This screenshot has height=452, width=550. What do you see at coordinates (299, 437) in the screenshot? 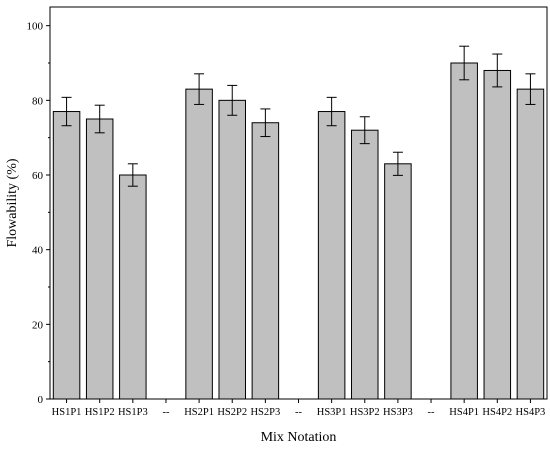
I see `x-axis-label: Mix Notation` at bounding box center [299, 437].